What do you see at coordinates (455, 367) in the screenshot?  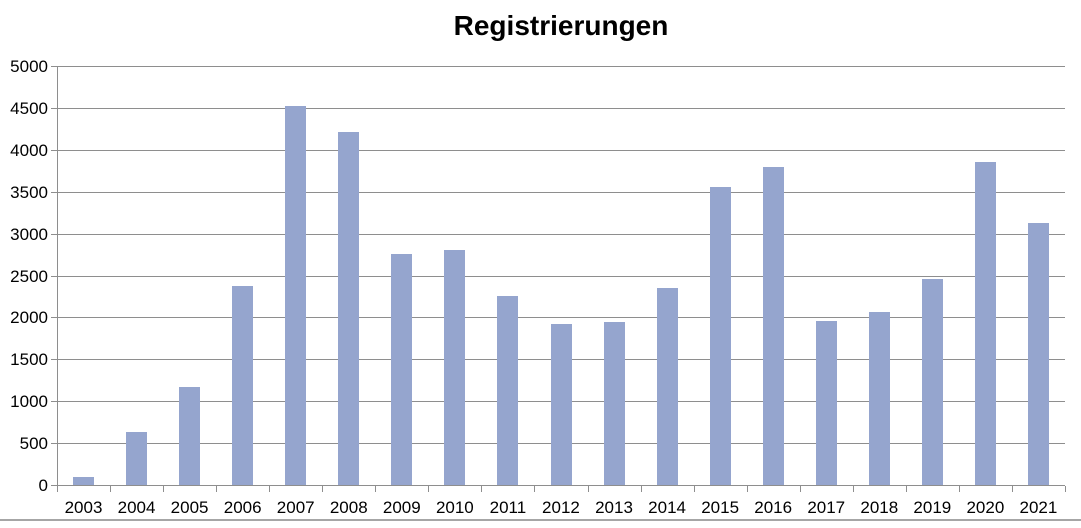 I see `bar-2010` at bounding box center [455, 367].